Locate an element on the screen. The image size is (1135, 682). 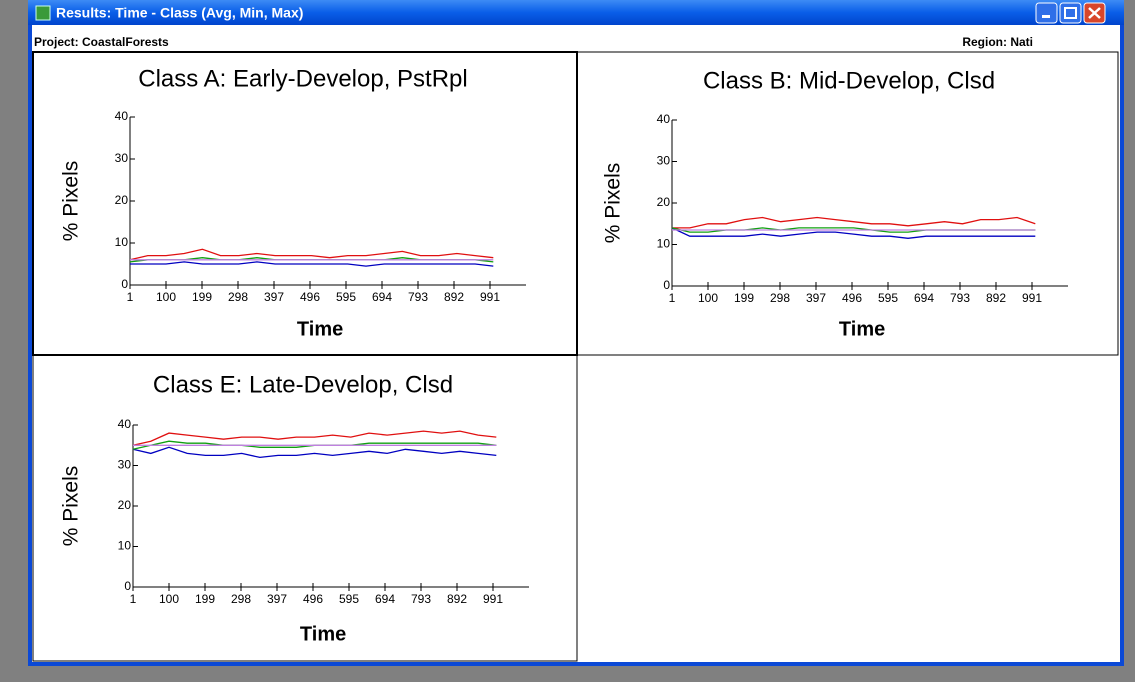
close-icon is located at coordinates (1094, 13).